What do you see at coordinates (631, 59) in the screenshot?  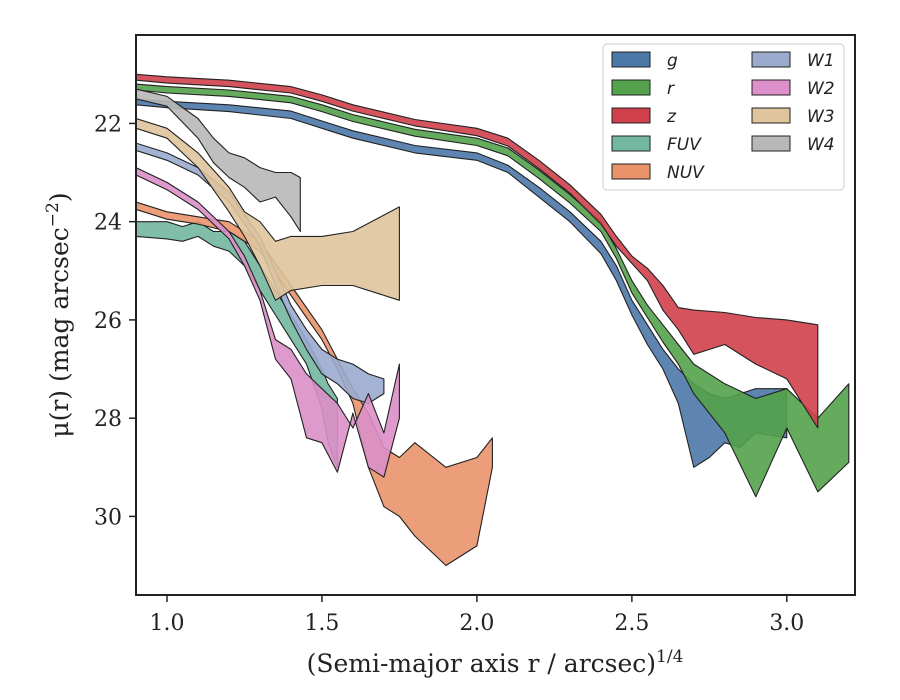 I see `legend-swatch-g` at bounding box center [631, 59].